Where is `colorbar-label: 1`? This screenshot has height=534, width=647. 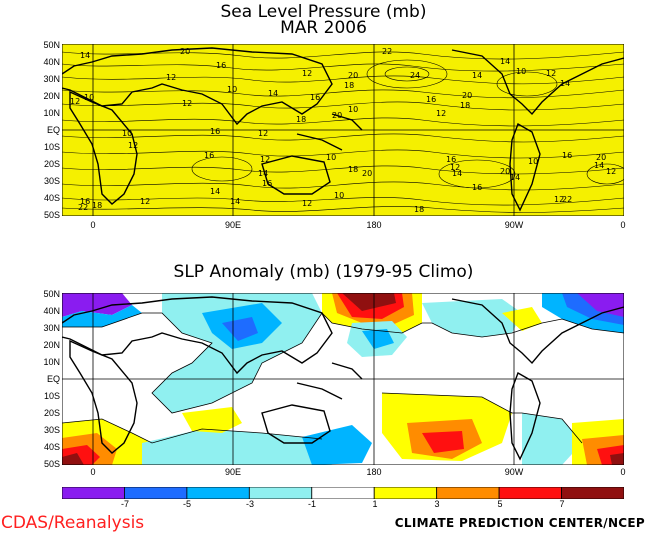
colorbar-label: 1 is located at coordinates (375, 504).